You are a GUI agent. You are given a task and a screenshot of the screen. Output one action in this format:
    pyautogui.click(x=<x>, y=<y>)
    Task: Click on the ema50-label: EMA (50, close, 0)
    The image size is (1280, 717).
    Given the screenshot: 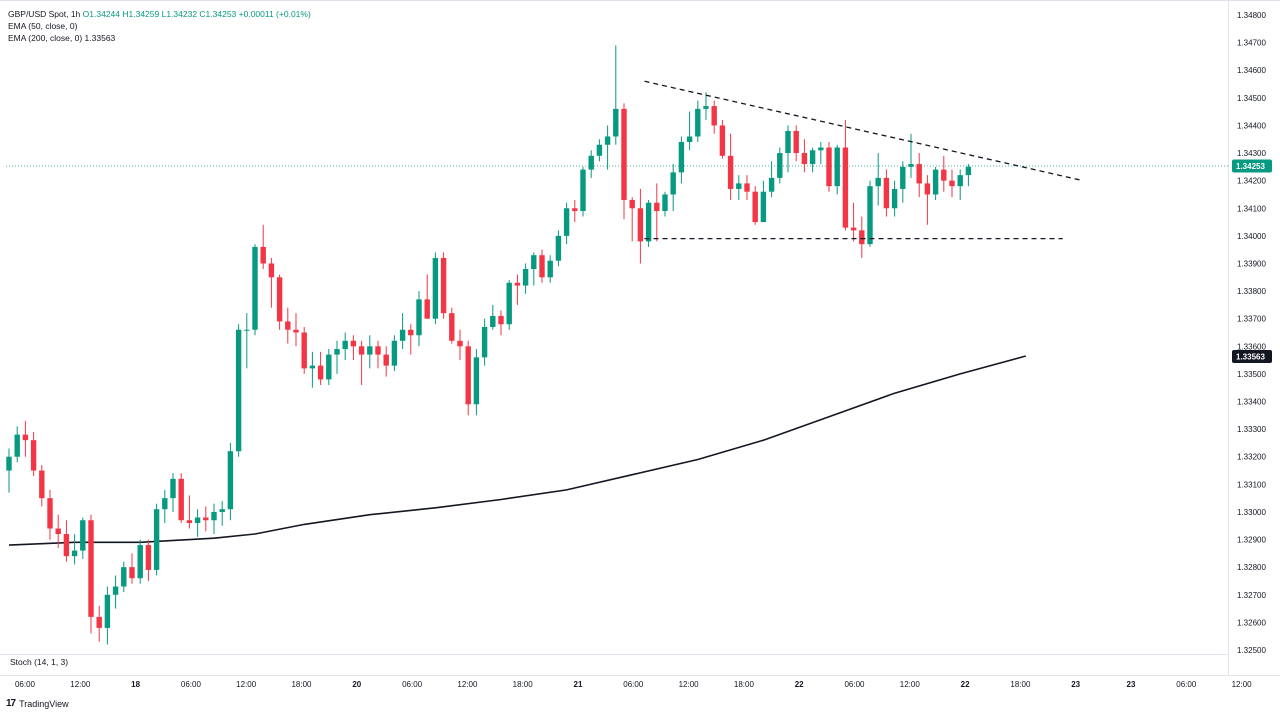 What is the action you would take?
    pyautogui.click(x=43, y=26)
    